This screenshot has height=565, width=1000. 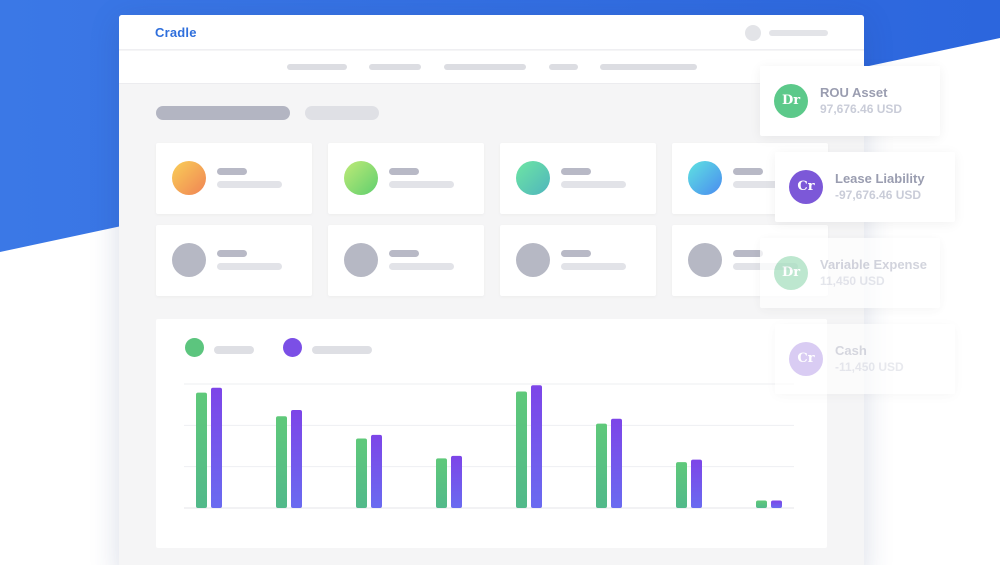 I want to click on account-amount: -97,676.46 USD, so click(x=878, y=195).